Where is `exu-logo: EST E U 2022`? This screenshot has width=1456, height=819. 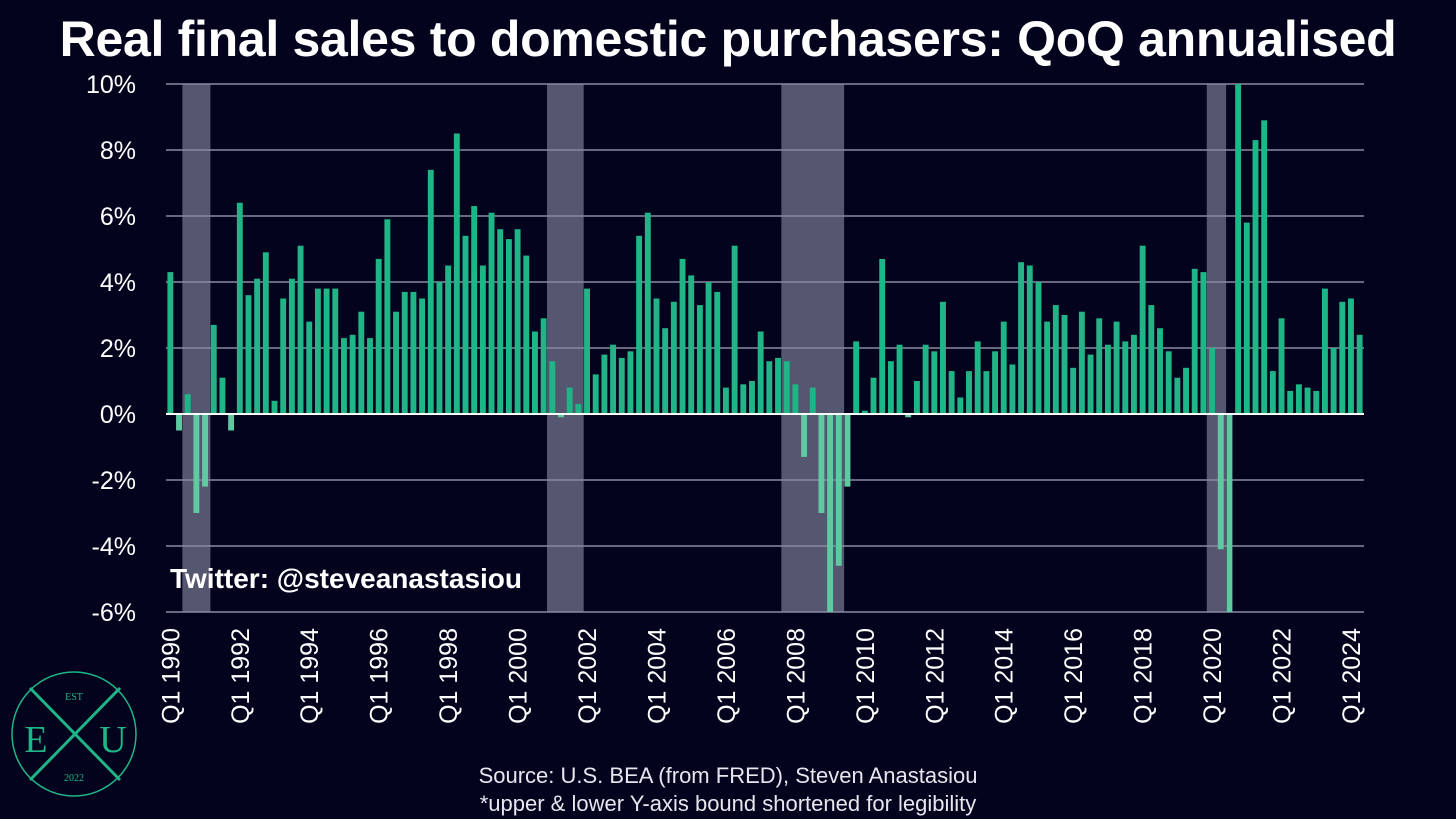 exu-logo: EST E U 2022 is located at coordinates (74, 734).